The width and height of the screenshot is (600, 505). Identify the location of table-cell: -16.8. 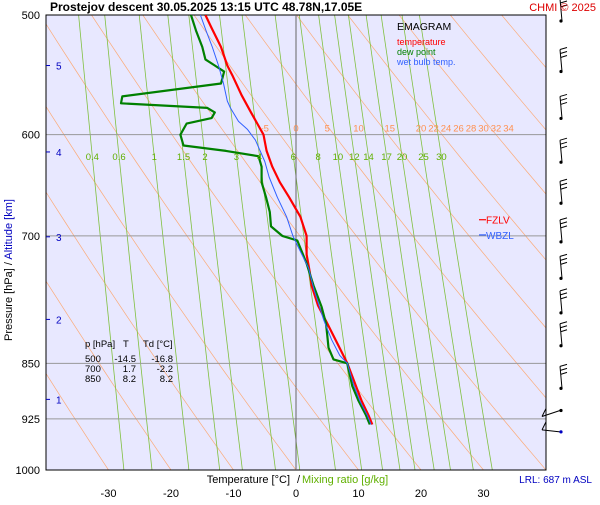
(162, 359).